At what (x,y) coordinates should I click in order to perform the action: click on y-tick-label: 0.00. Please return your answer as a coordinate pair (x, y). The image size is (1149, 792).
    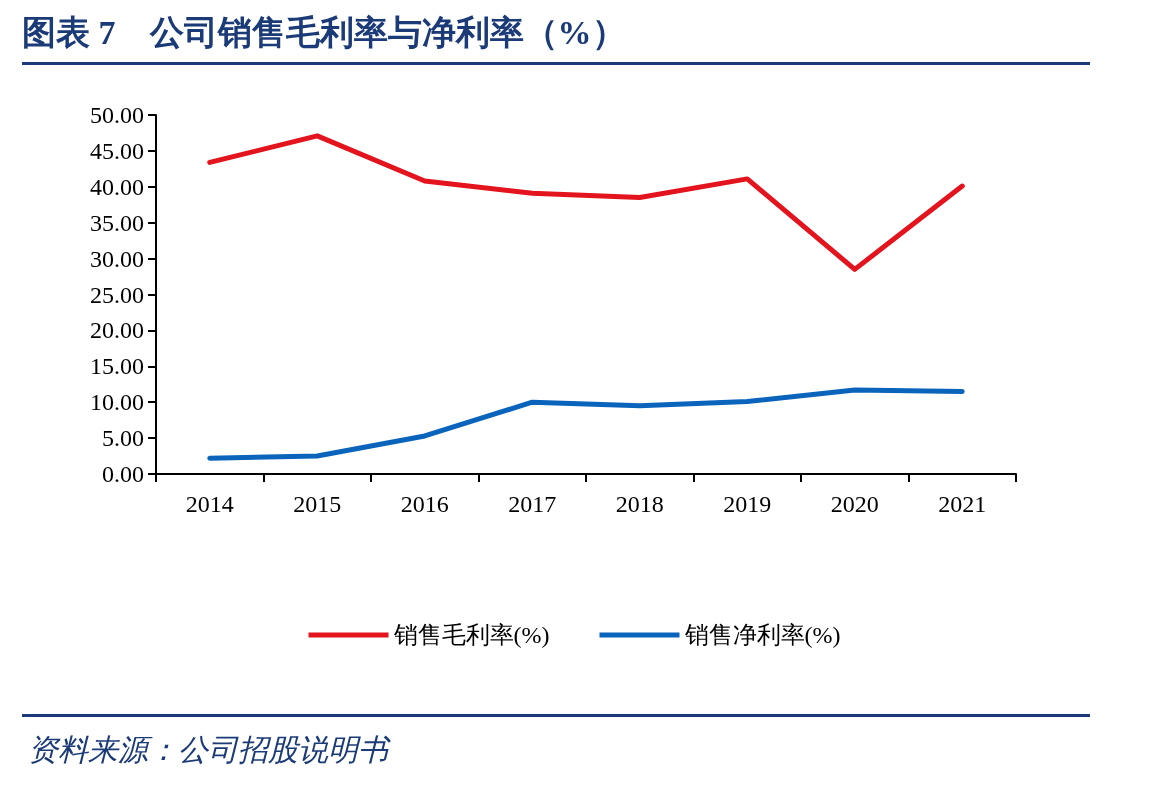
    Looking at the image, I should click on (123, 474).